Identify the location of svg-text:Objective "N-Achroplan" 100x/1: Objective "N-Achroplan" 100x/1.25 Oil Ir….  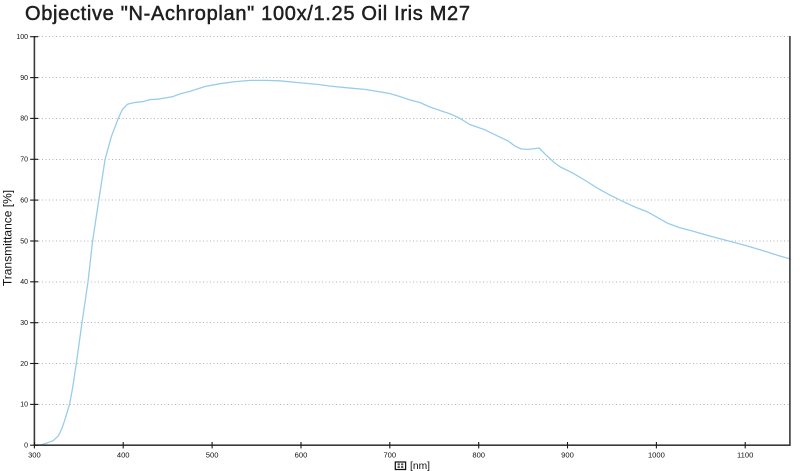
(248, 14).